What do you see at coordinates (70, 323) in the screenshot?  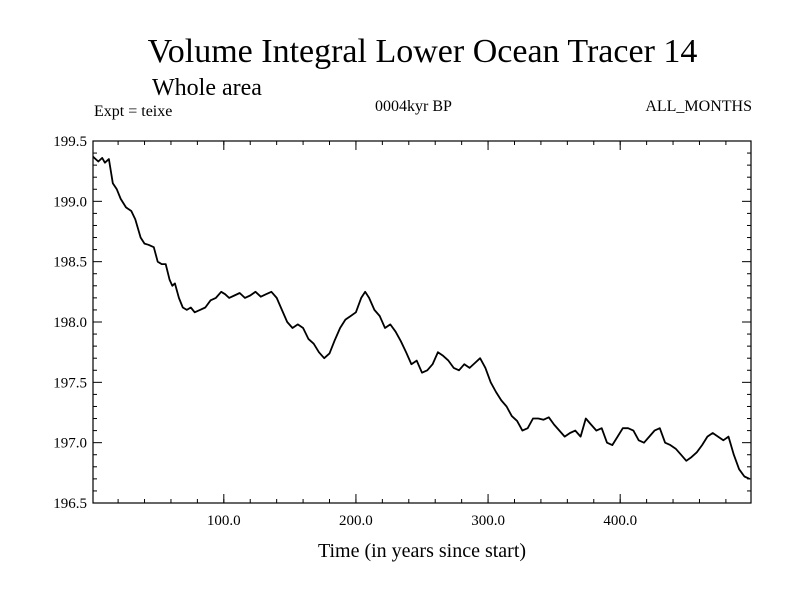 I see `y-tick-label: 198.0` at bounding box center [70, 323].